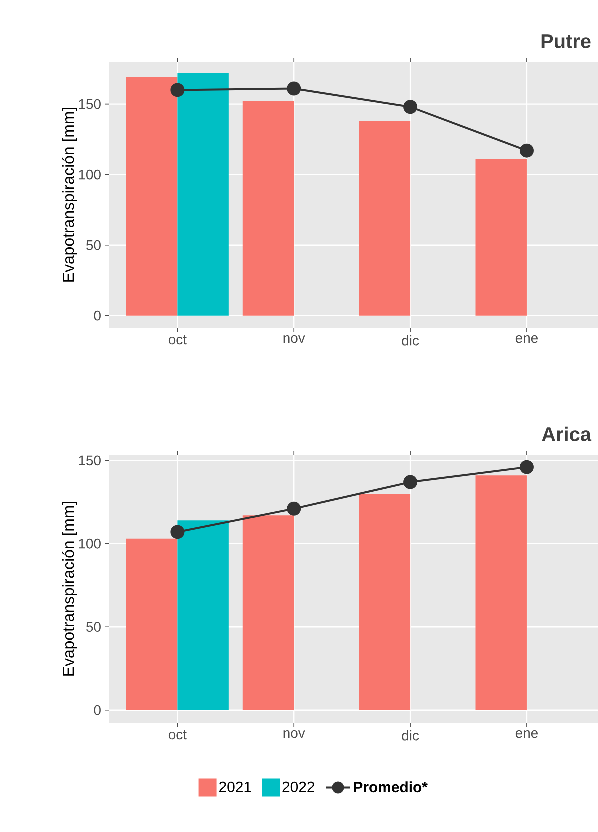 This screenshot has width=598, height=832. What do you see at coordinates (298, 787) in the screenshot?
I see `legend-label: 2022` at bounding box center [298, 787].